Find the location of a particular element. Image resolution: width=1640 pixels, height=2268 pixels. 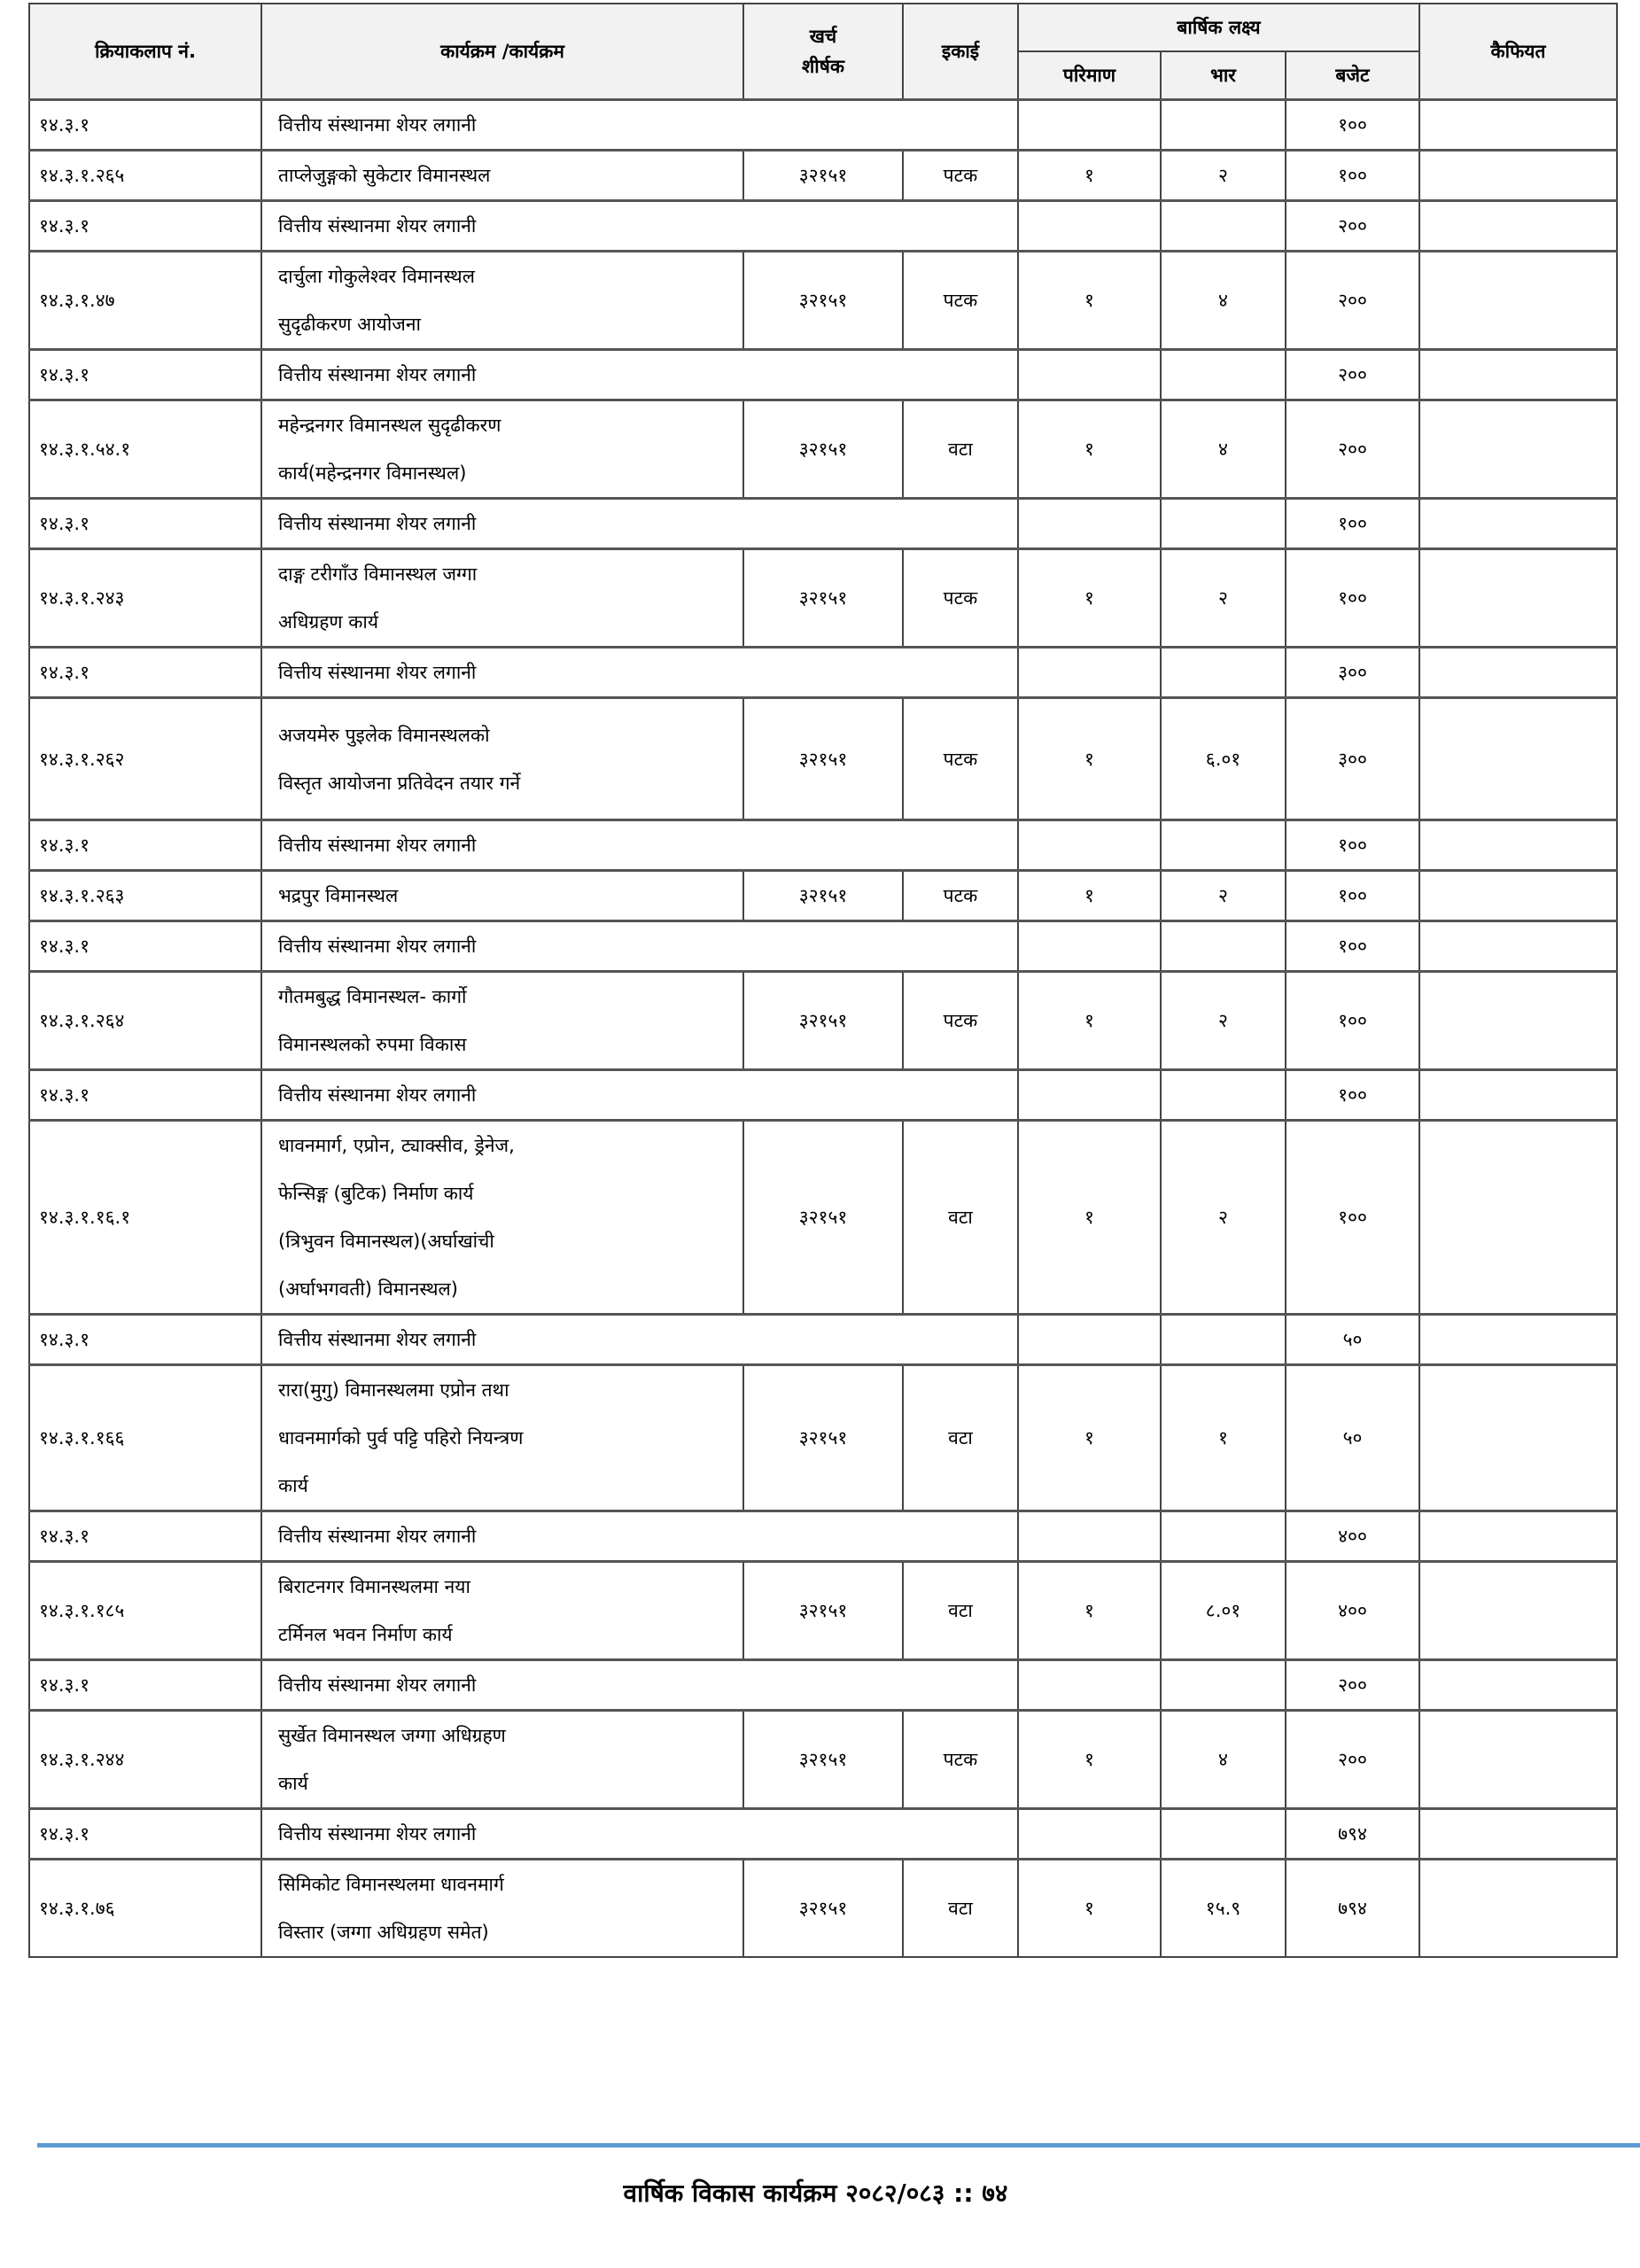

budget-cell: ३०० is located at coordinates (1352, 672).